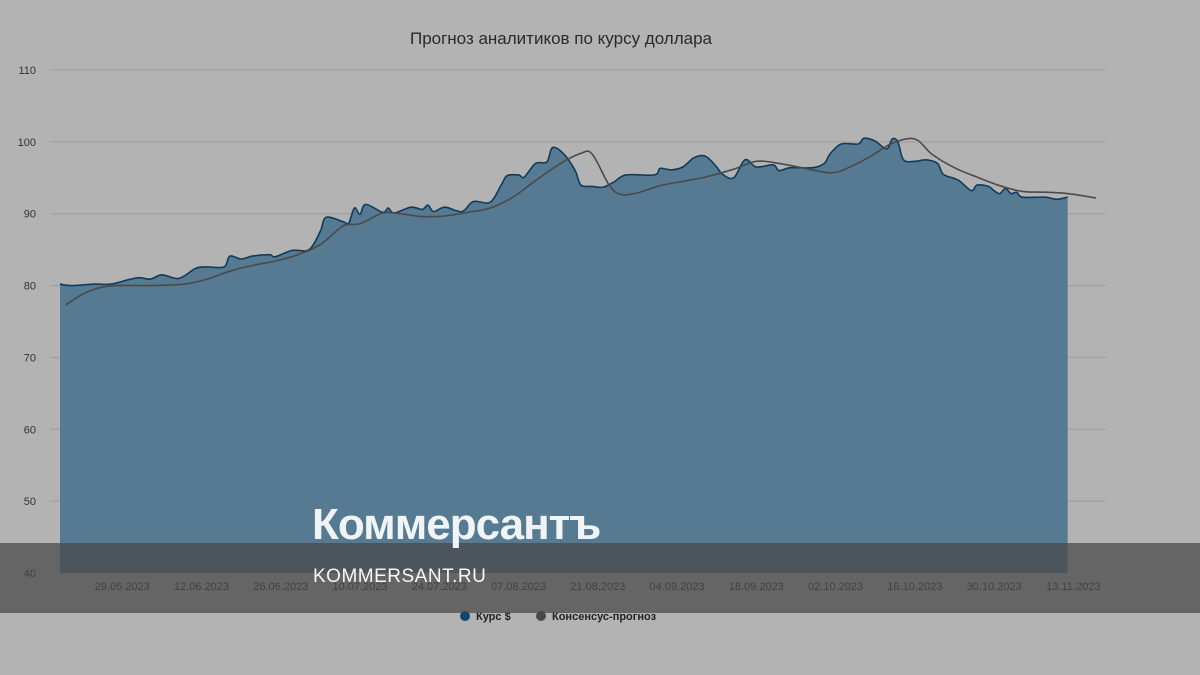  I want to click on legend-item-consensus: Консенсус-прогноз, so click(596, 617).